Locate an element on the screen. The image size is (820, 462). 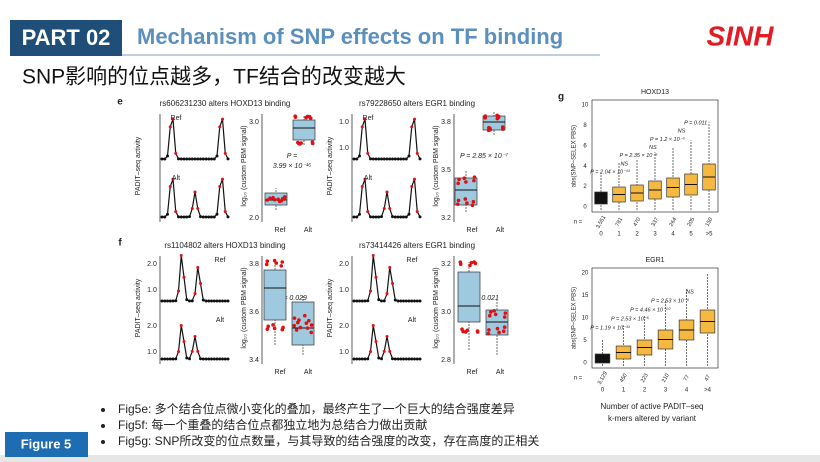
tick-label: 3.4 is located at coordinates (254, 360).